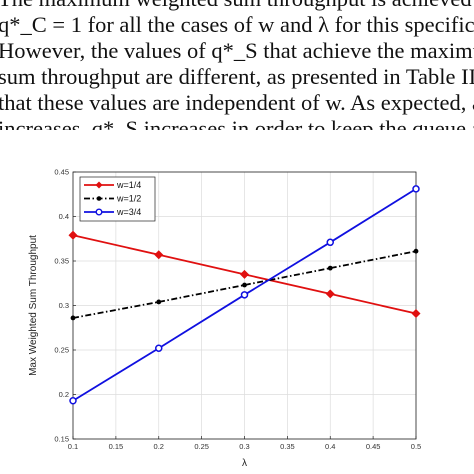 The width and height of the screenshot is (474, 474). I want to click on x-axis-ticks: 0.1 0.15 0.2 0.25 0.3 0.35 0.4 0.45 0.5, so click(244, 443).